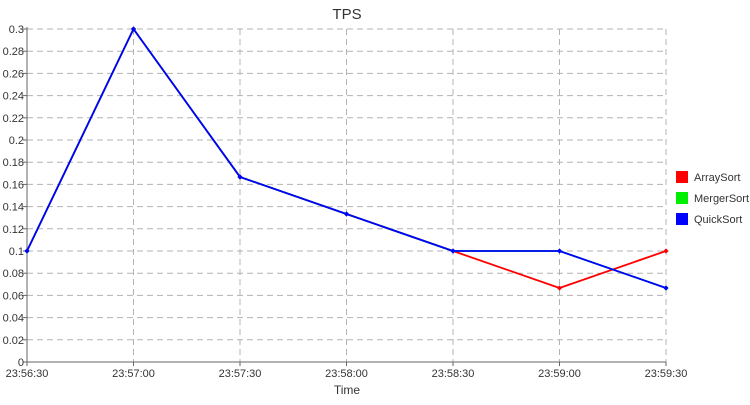 This screenshot has height=405, width=750. What do you see at coordinates (13, 274) in the screenshot?
I see `y-tick-label: 0.08` at bounding box center [13, 274].